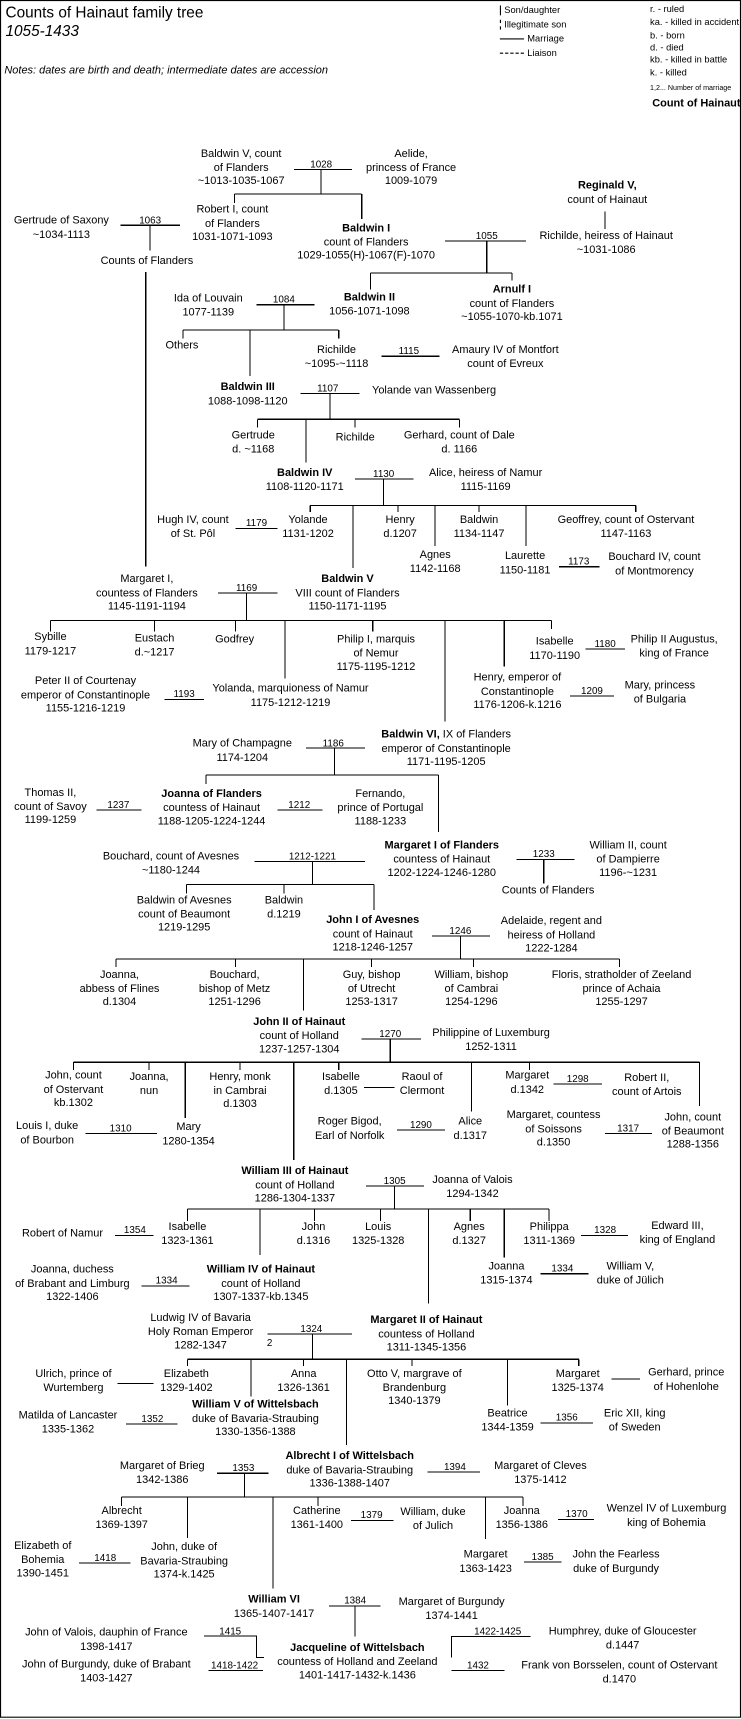 The image size is (741, 1719). What do you see at coordinates (308, 520) in the screenshot?
I see `person-line: Yolande` at bounding box center [308, 520].